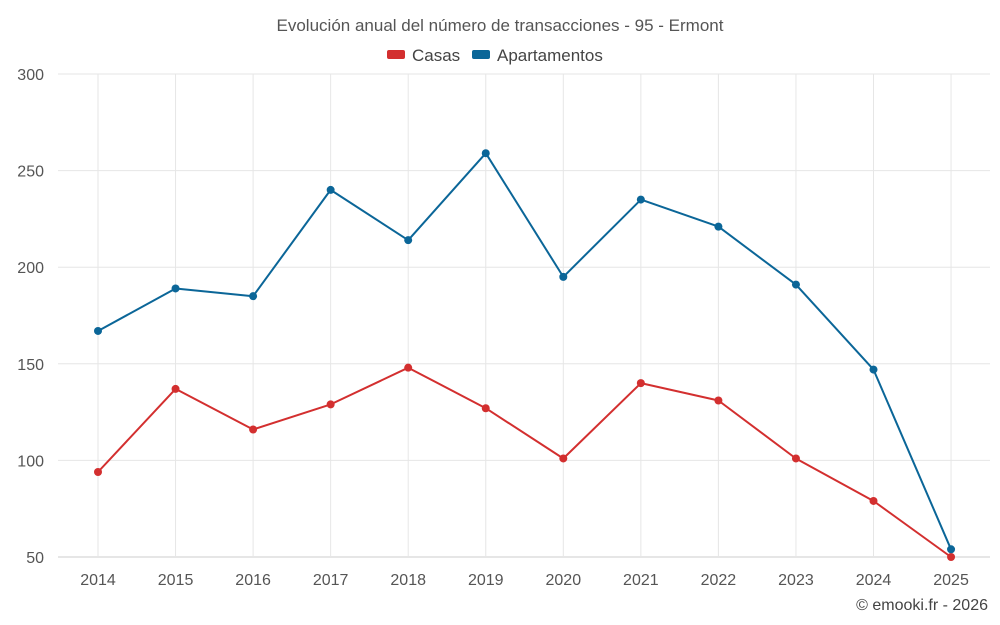  I want to click on legend-item-casas: Casas, so click(423, 55).